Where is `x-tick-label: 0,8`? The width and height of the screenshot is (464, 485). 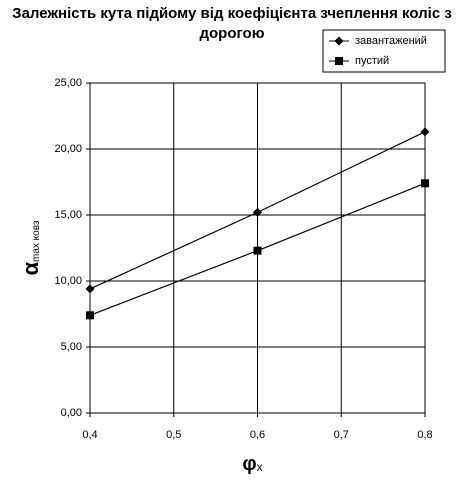 x-tick-label: 0,8 is located at coordinates (424, 435).